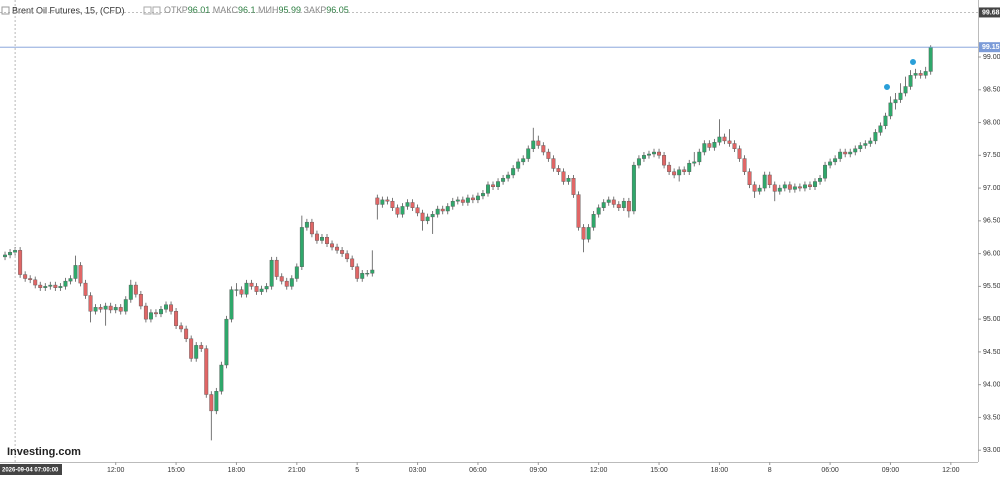 Image resolution: width=1000 pixels, height=477 pixels. What do you see at coordinates (5, 10) in the screenshot?
I see `collapse-icon` at bounding box center [5, 10].